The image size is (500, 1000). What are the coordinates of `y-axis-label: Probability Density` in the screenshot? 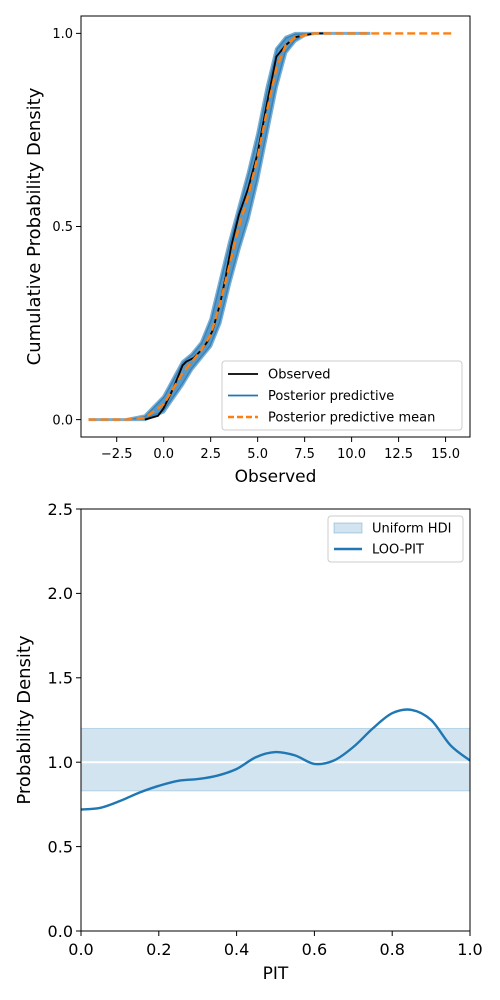 It's located at (24, 720).